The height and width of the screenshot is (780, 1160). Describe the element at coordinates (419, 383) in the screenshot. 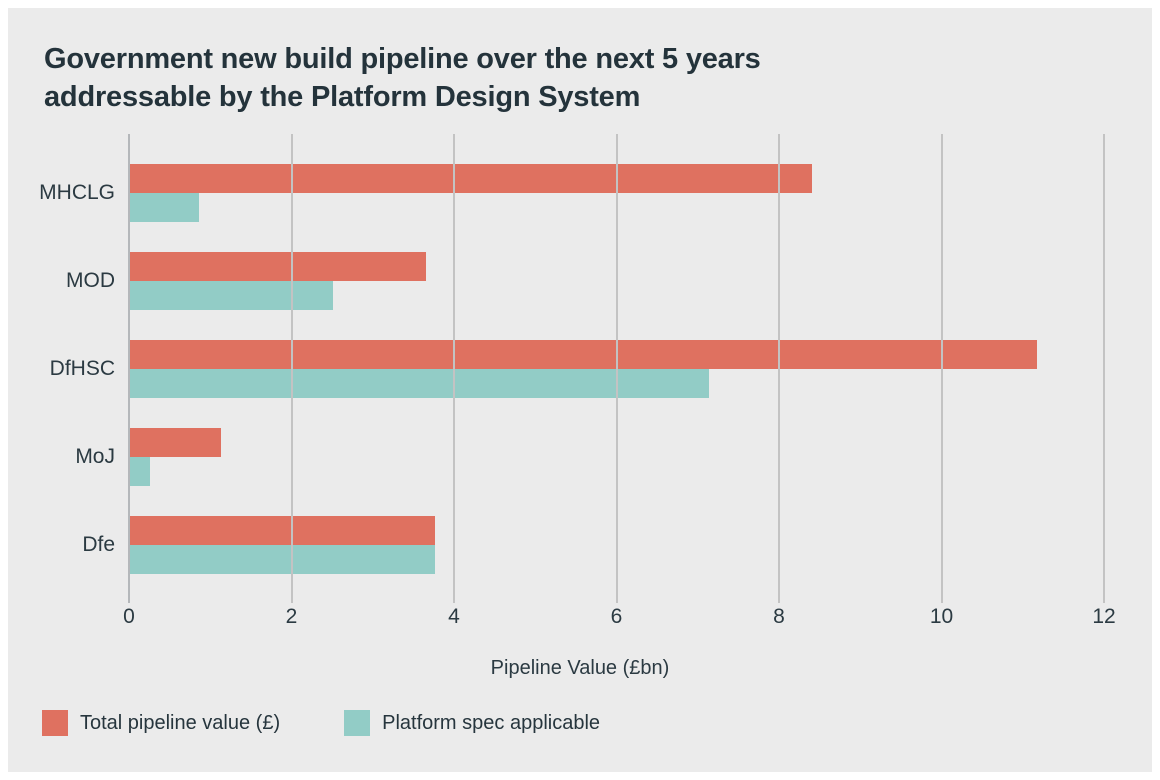

I see `bar-platform-dfhsc` at that location.